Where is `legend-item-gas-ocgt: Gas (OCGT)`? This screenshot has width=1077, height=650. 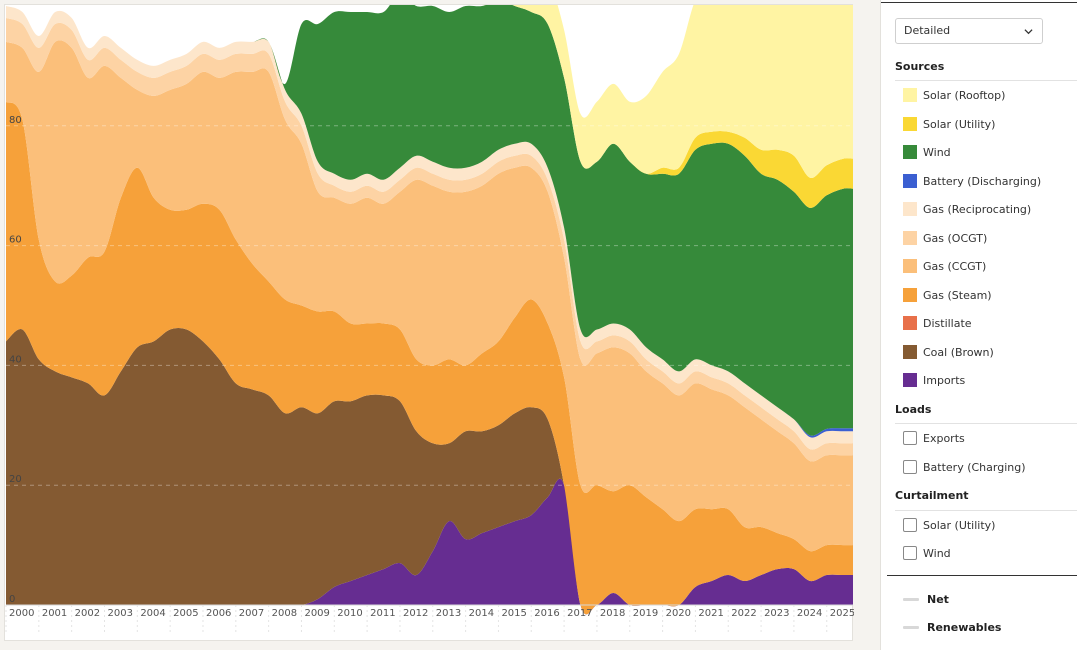 legend-item-gas-ocgt: Gas (OCGT) is located at coordinates (945, 238).